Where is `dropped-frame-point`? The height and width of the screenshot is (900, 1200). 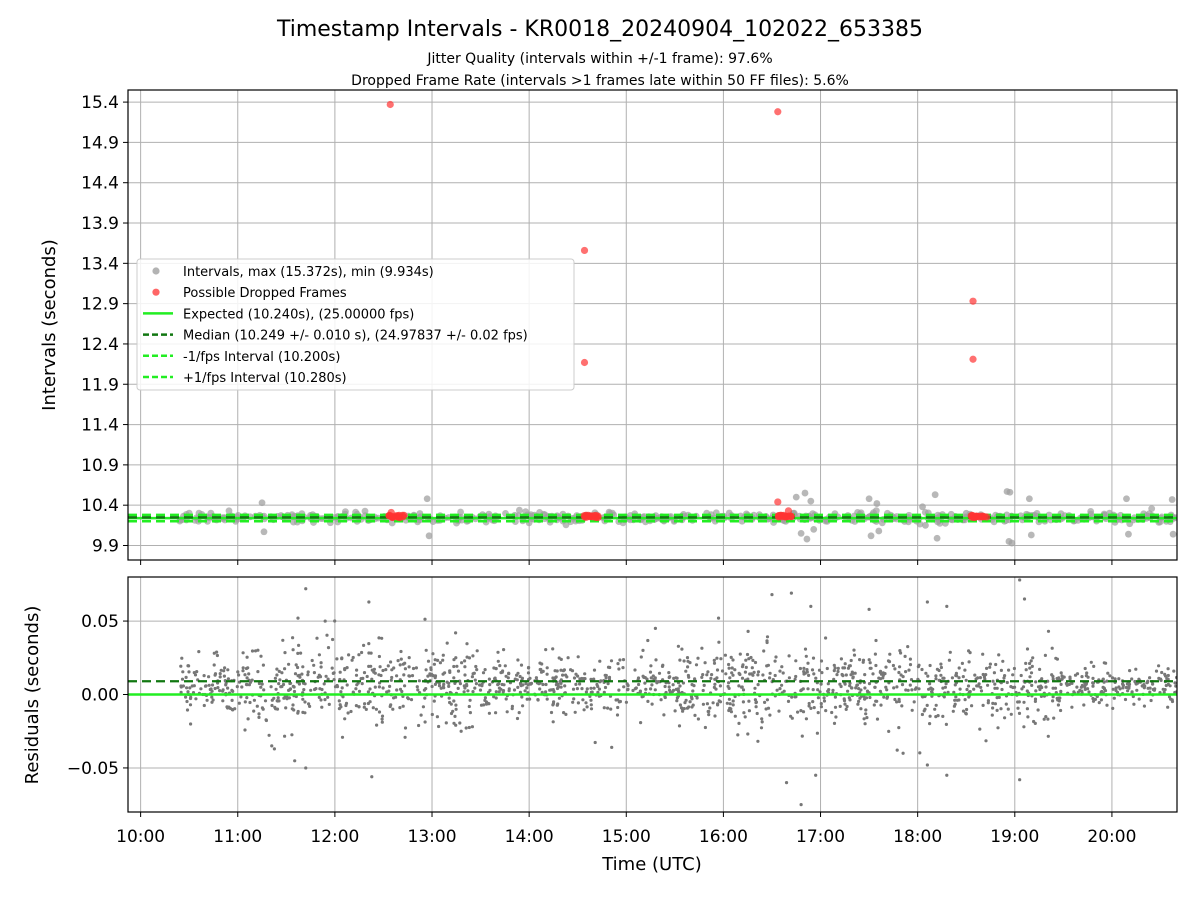 dropped-frame-point is located at coordinates (584, 250).